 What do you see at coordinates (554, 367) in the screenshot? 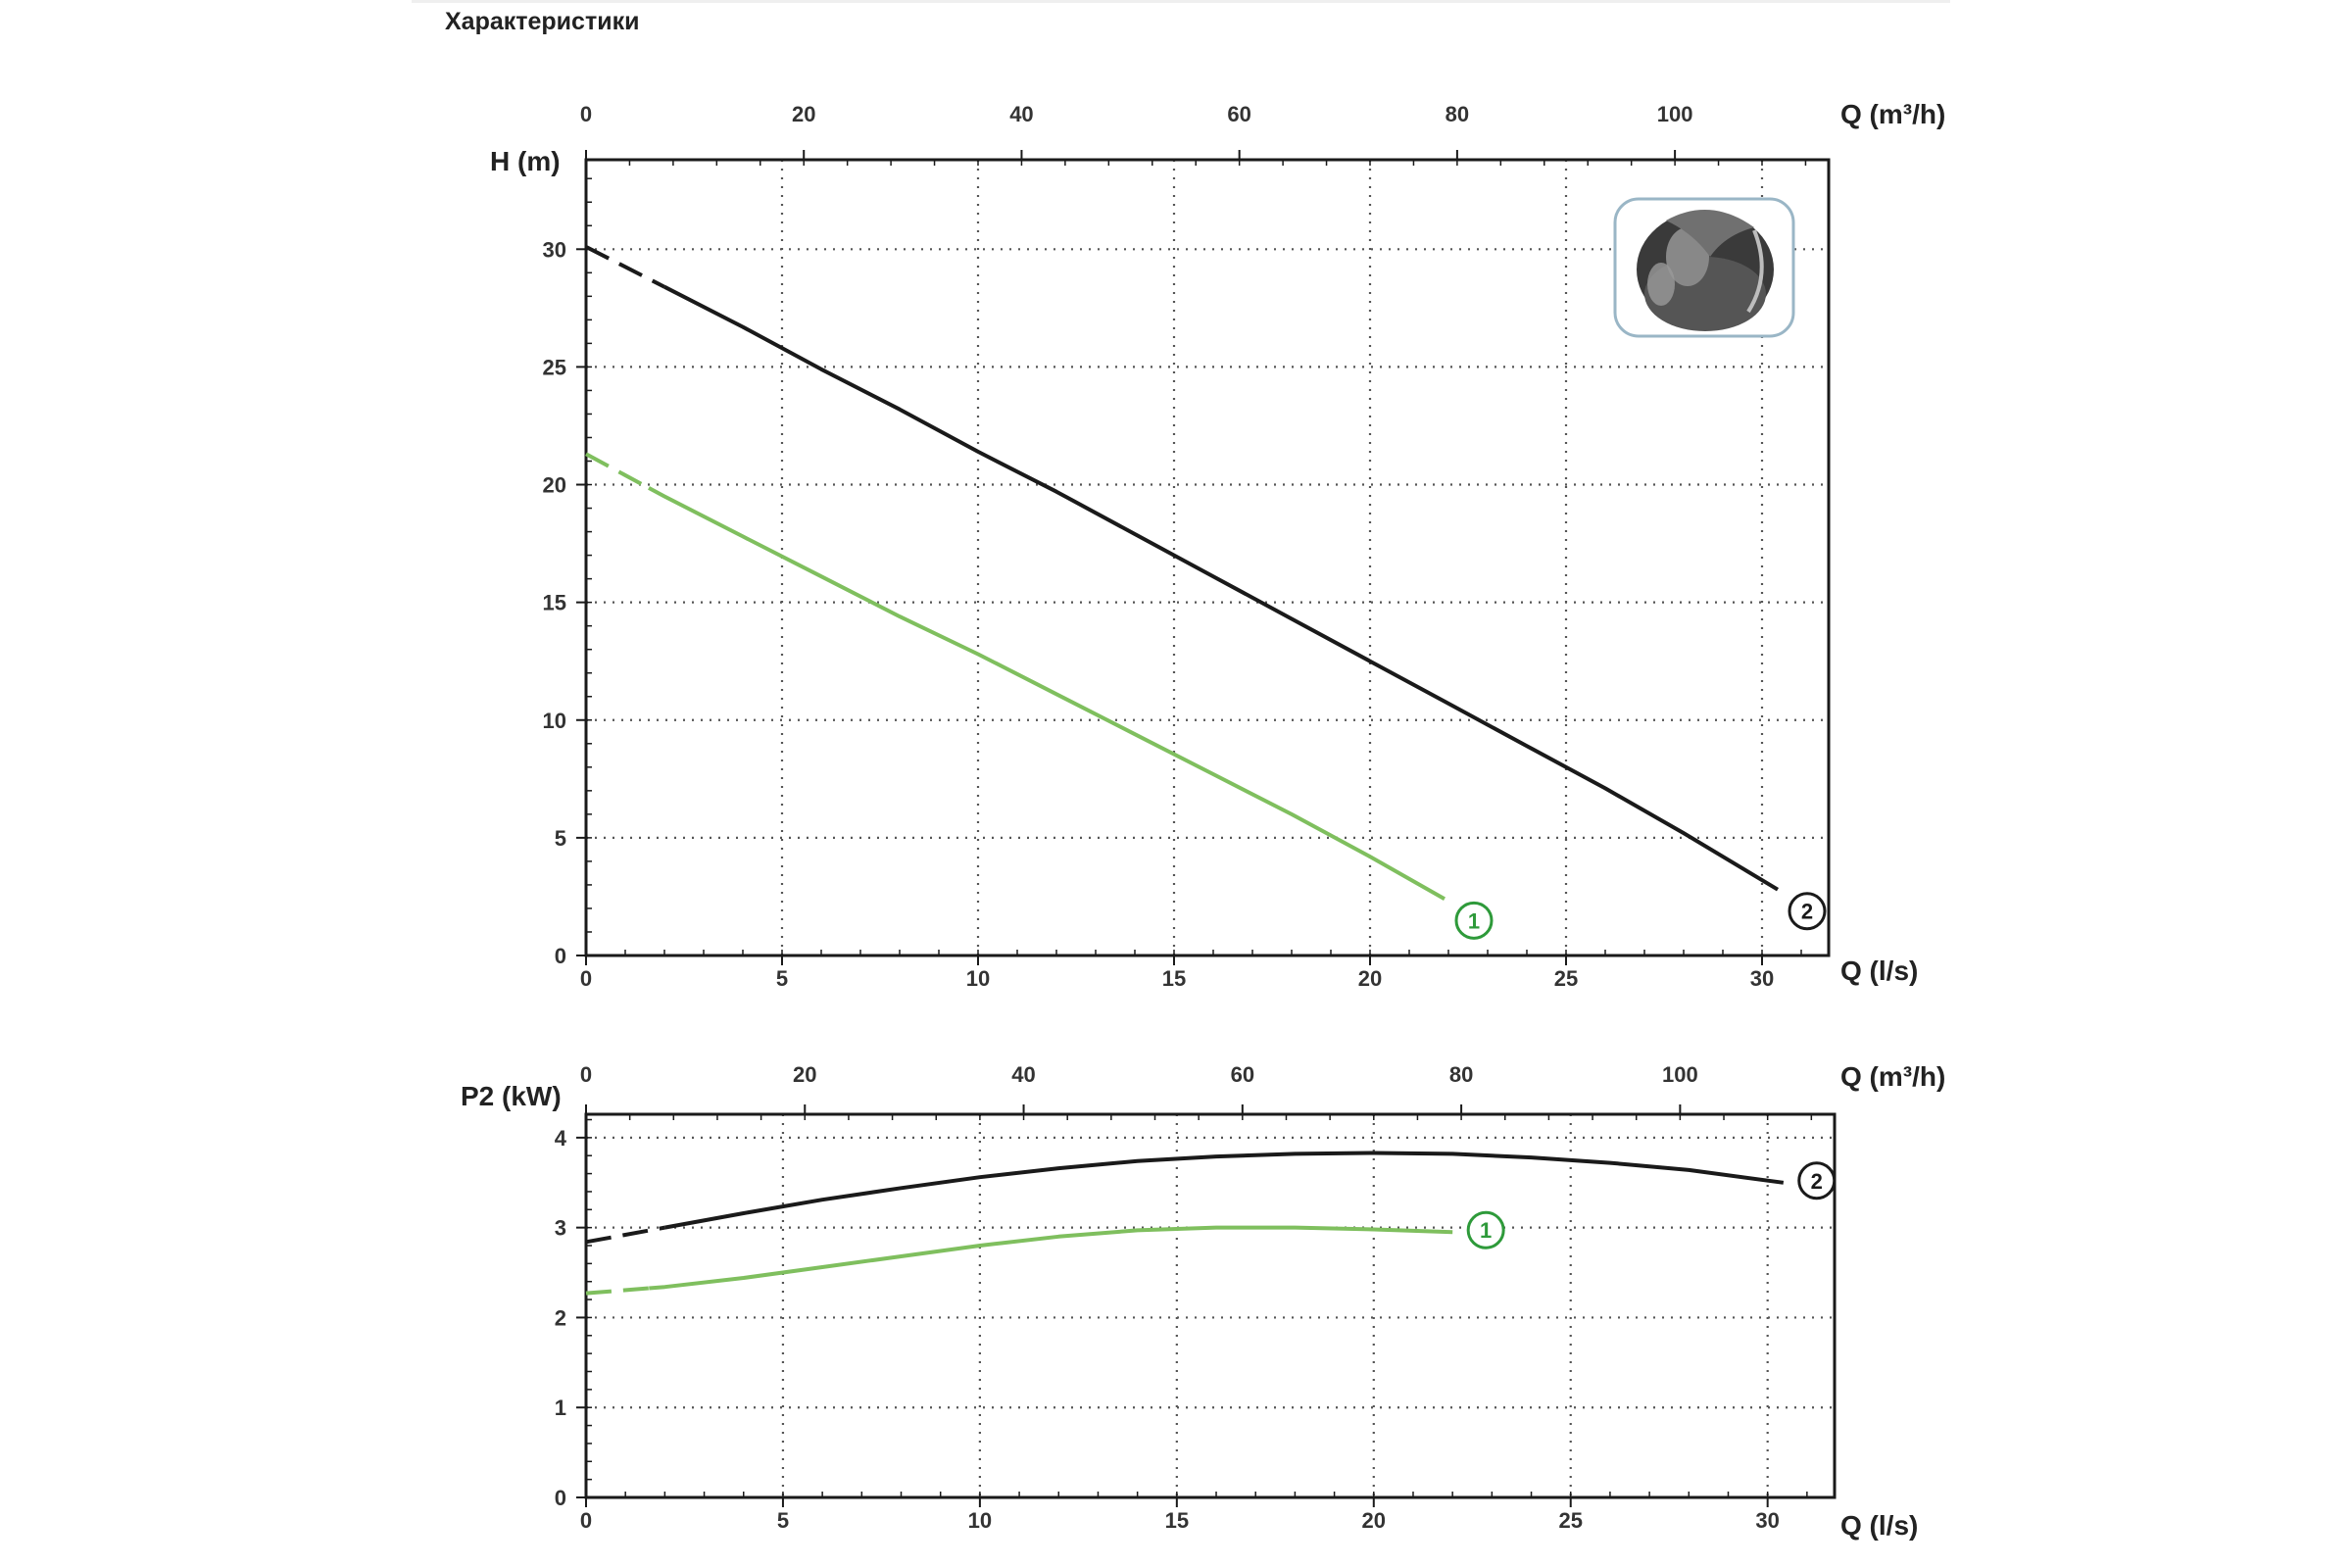
I see `y-tick-label: 25` at bounding box center [554, 367].